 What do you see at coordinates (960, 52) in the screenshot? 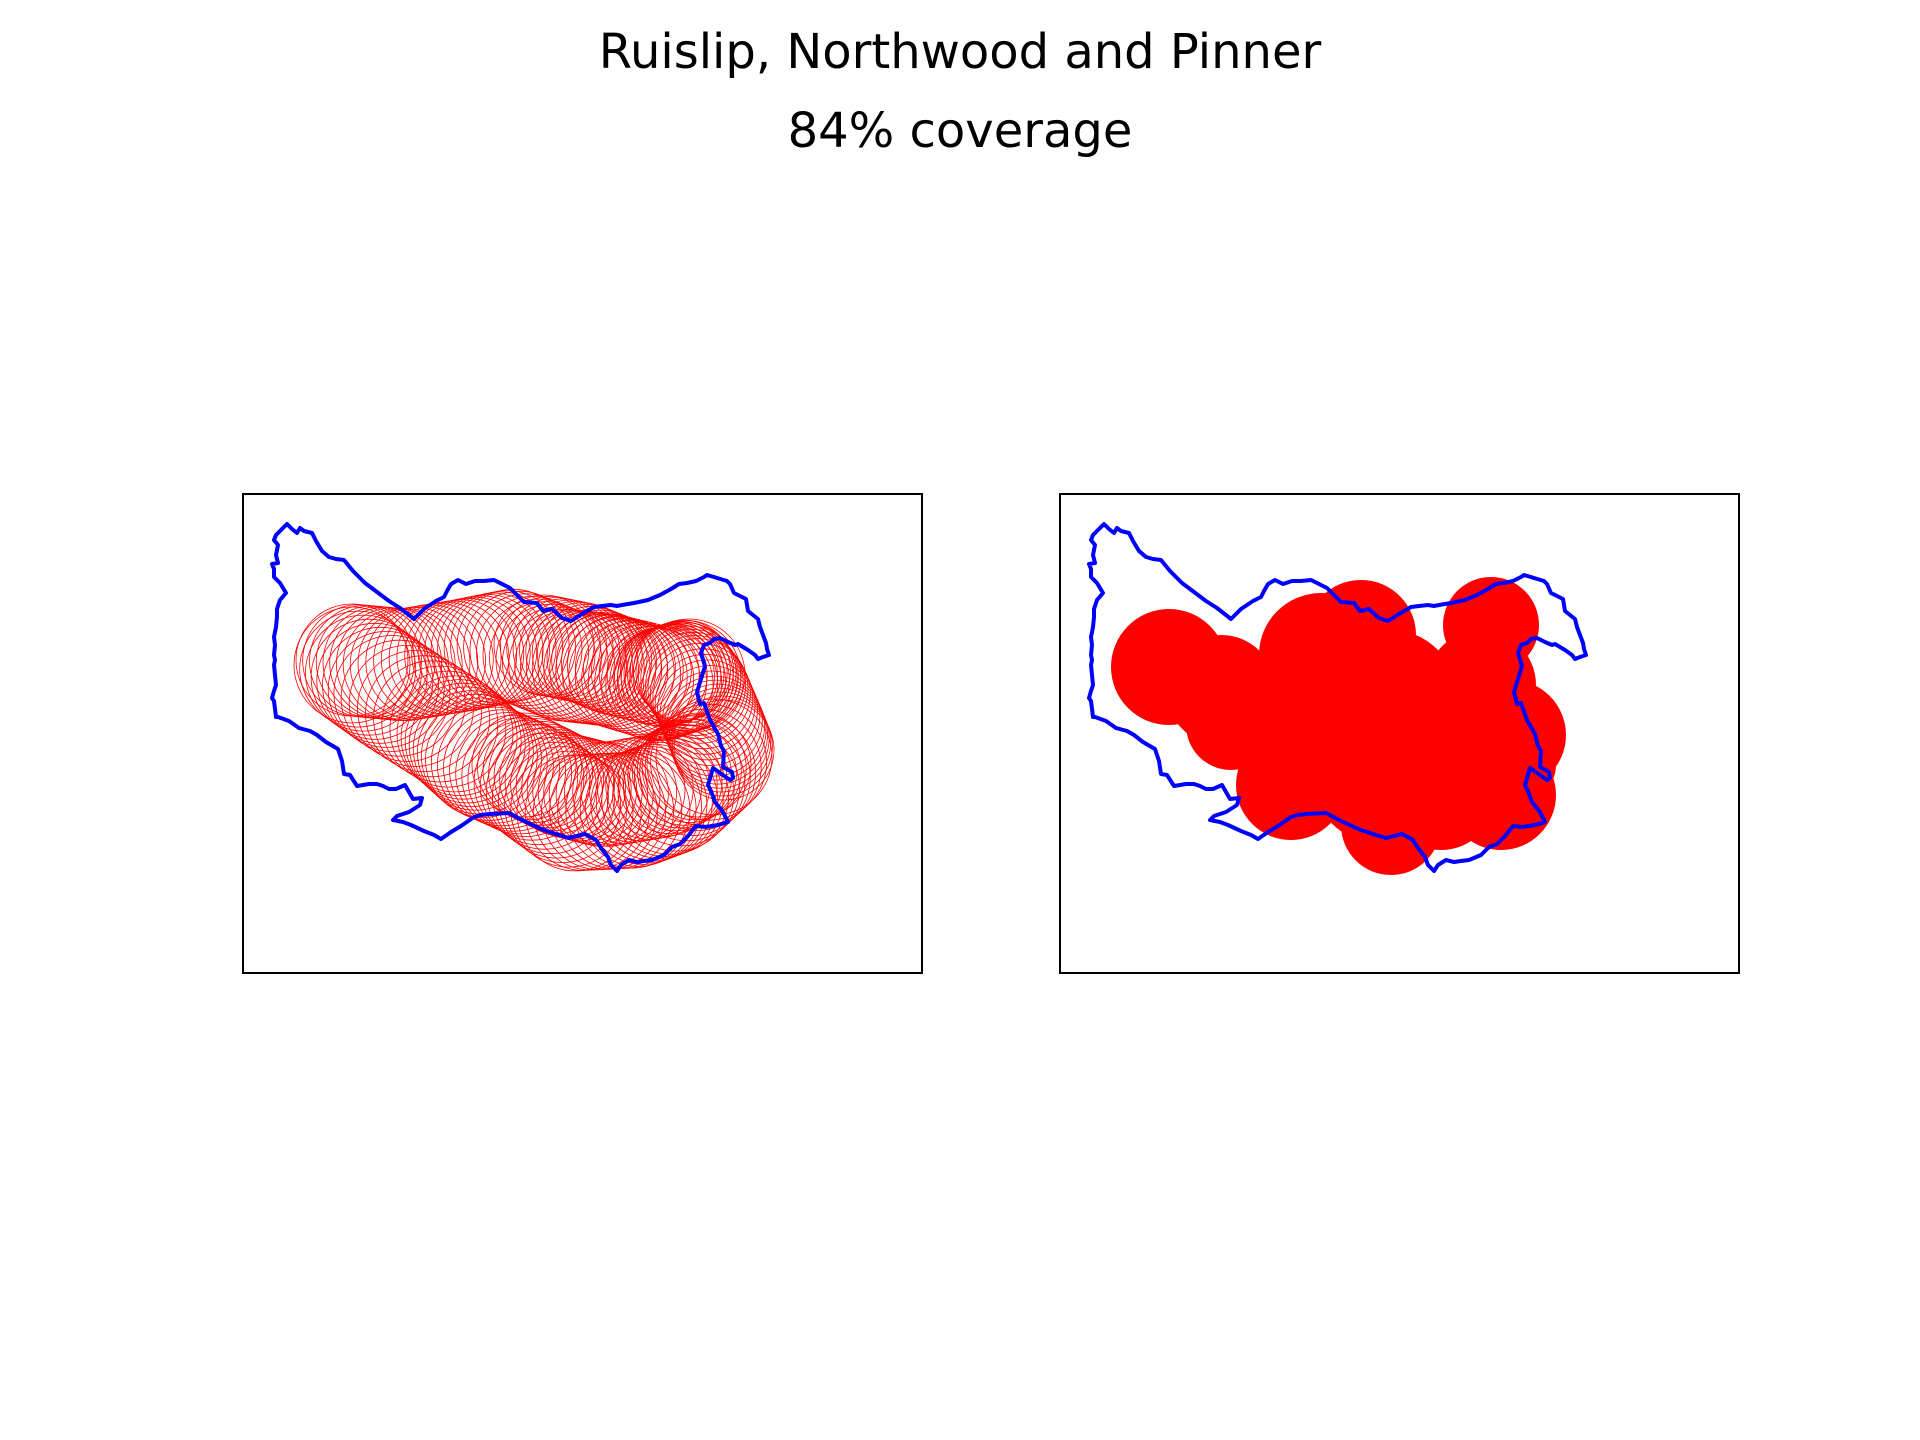
I see `figure-title: Ruislip, Northwood and Pinner` at bounding box center [960, 52].